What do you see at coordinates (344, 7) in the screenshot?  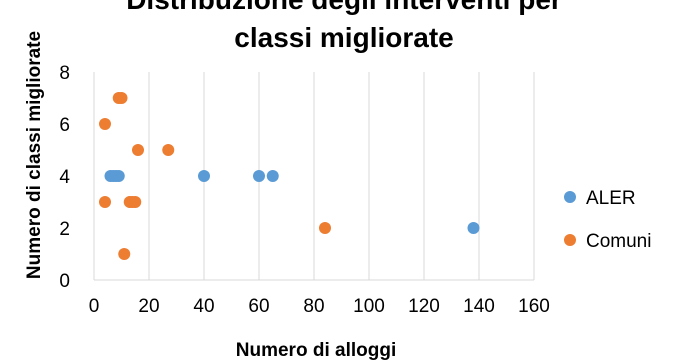 I see `chart-title-line-1: Distribuzione degli interventi per` at bounding box center [344, 7].